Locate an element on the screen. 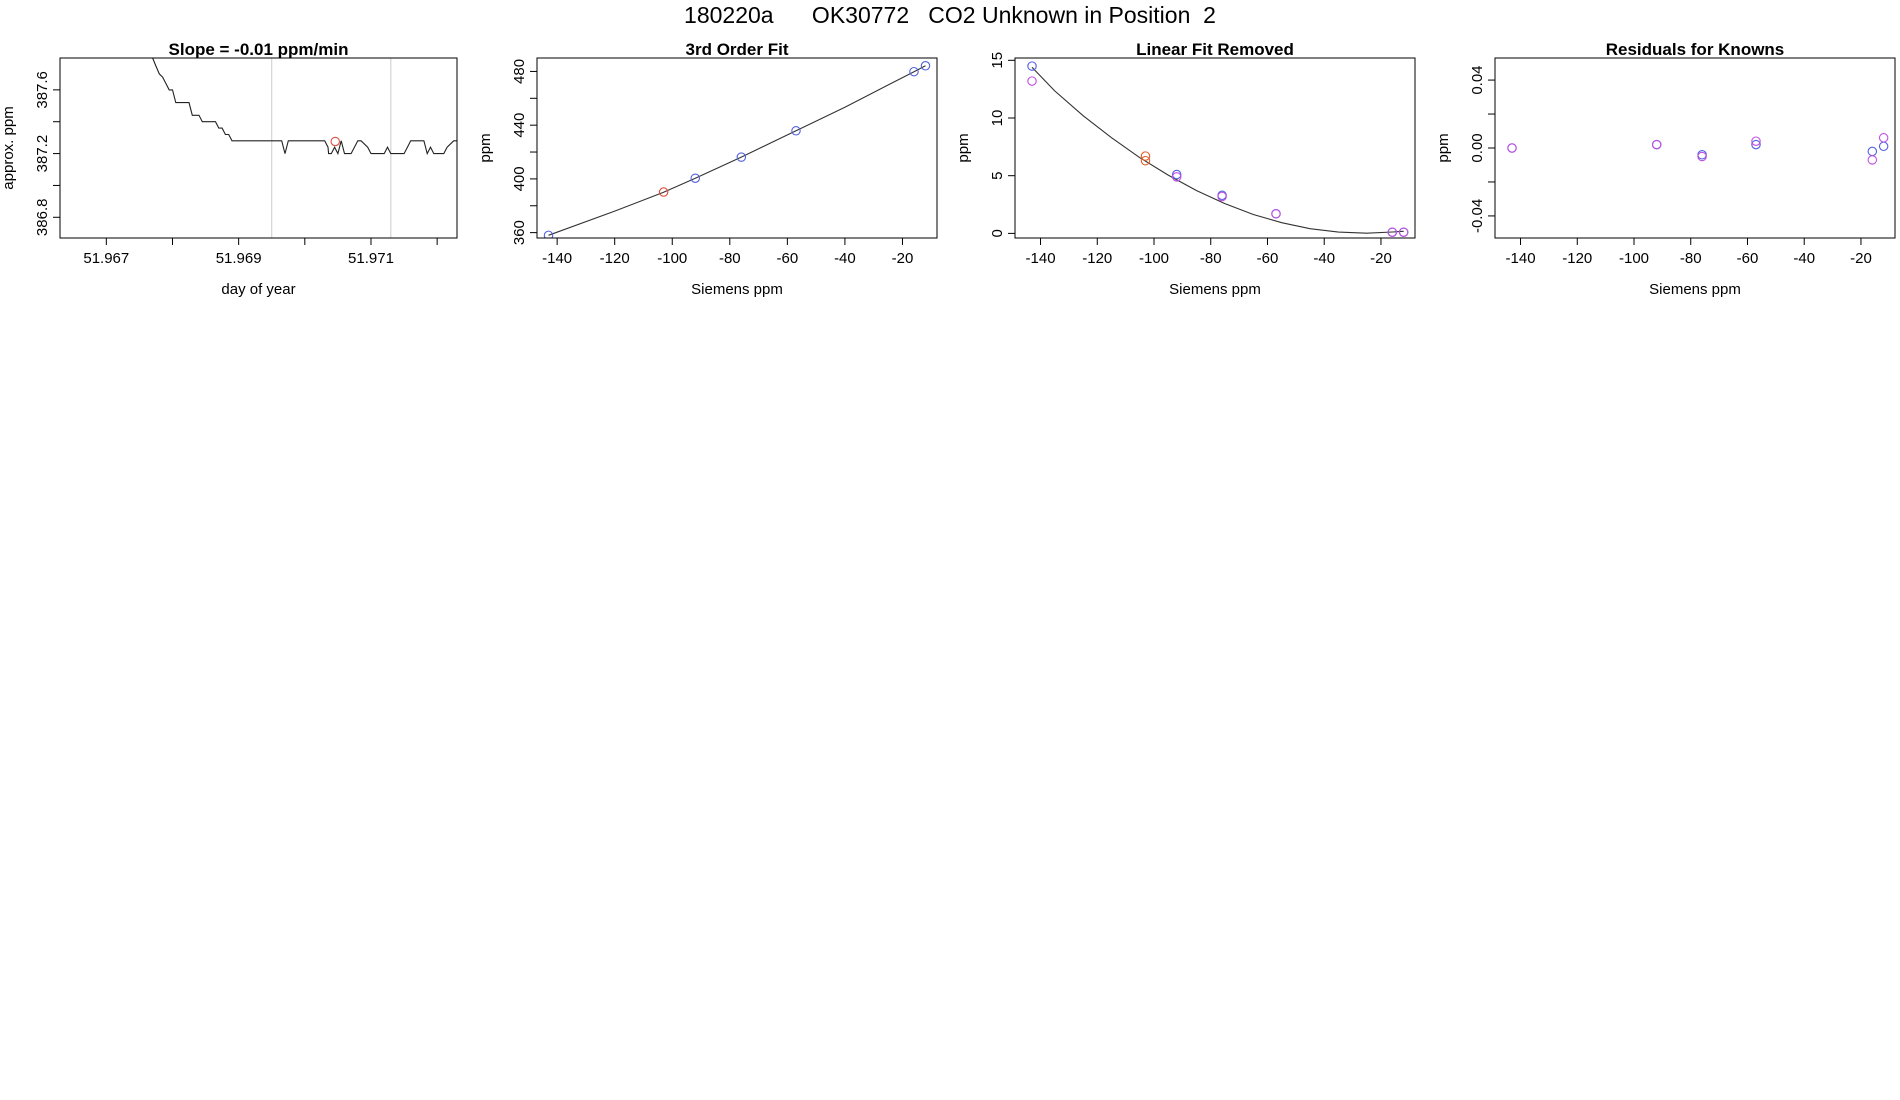  series-line is located at coordinates (304, 107).